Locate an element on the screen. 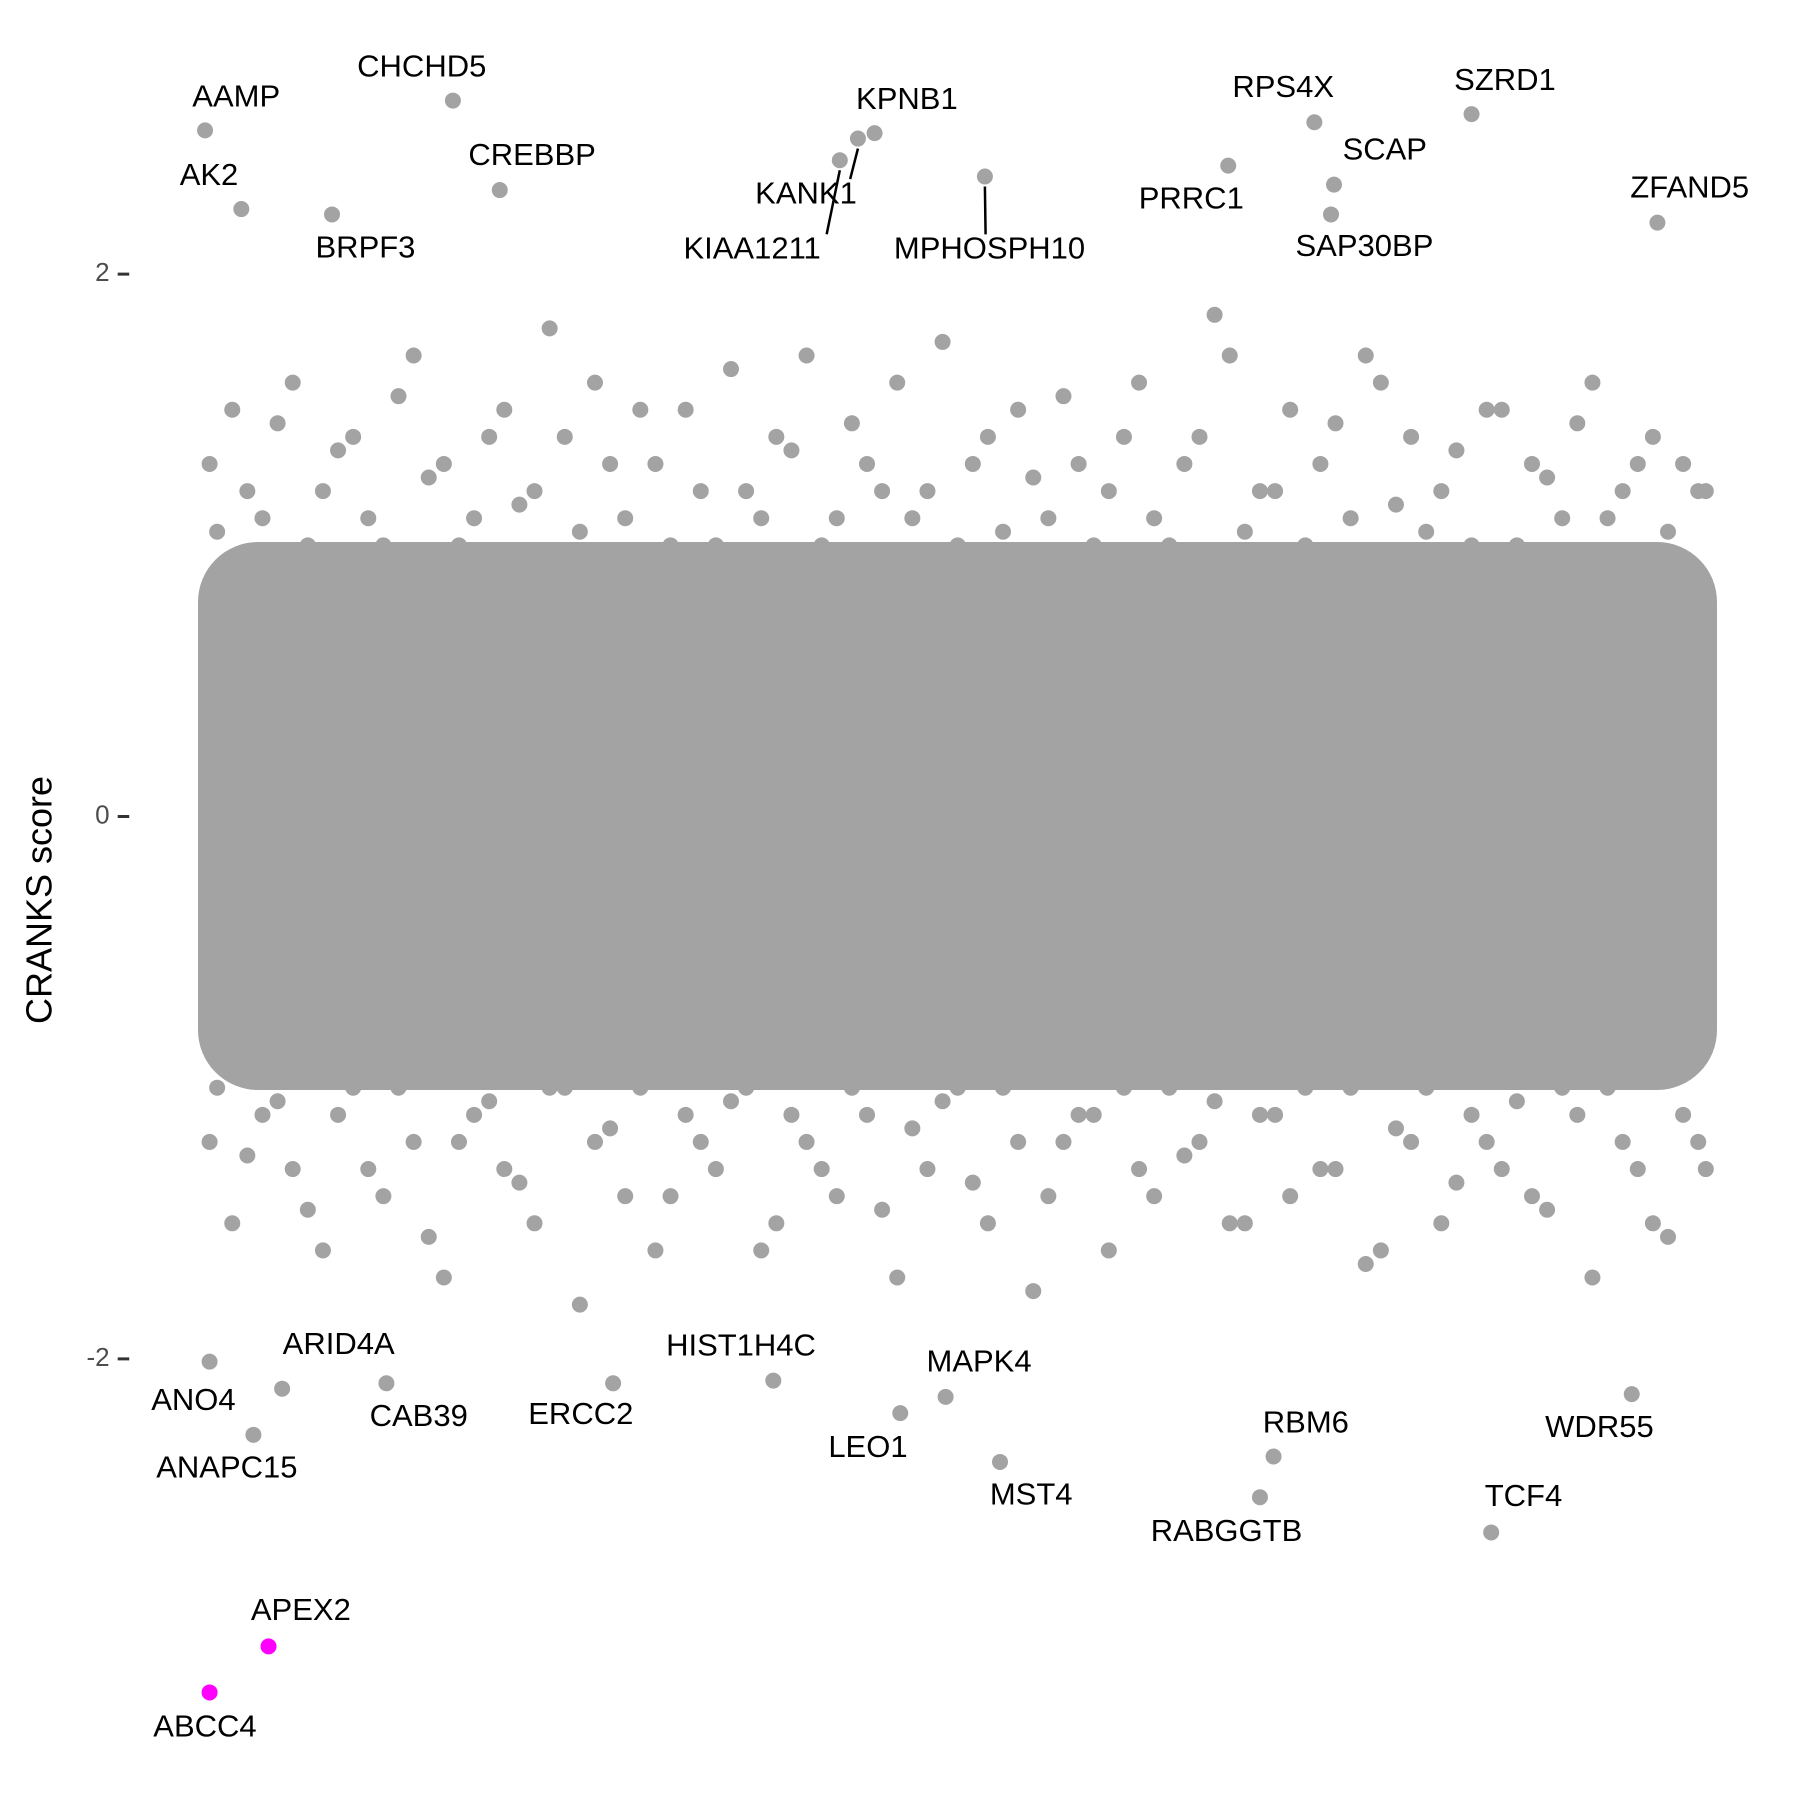  point-label: RBM6 is located at coordinates (1306, 1421).